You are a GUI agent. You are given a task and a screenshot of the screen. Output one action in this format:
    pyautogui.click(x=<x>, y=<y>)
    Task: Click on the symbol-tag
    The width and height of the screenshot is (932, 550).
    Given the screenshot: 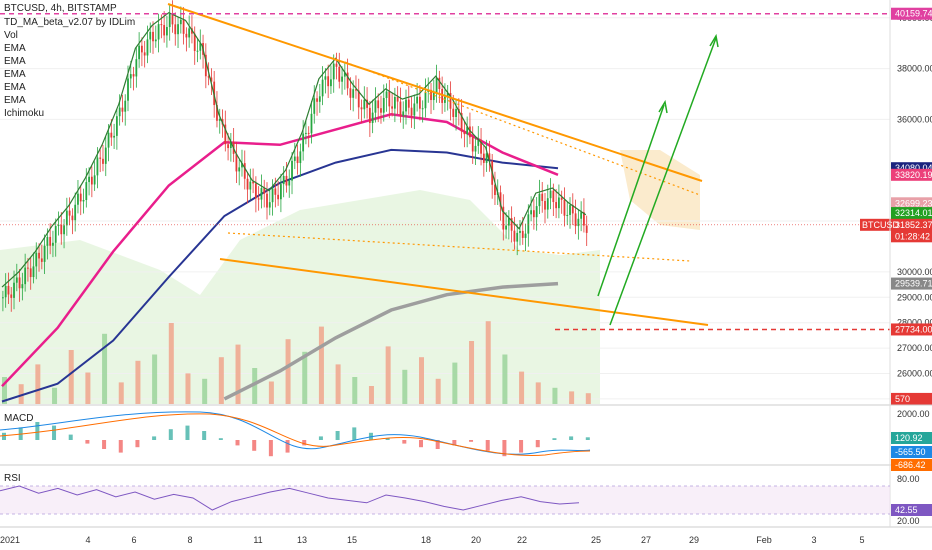 What is the action you would take?
    pyautogui.click(x=875, y=224)
    